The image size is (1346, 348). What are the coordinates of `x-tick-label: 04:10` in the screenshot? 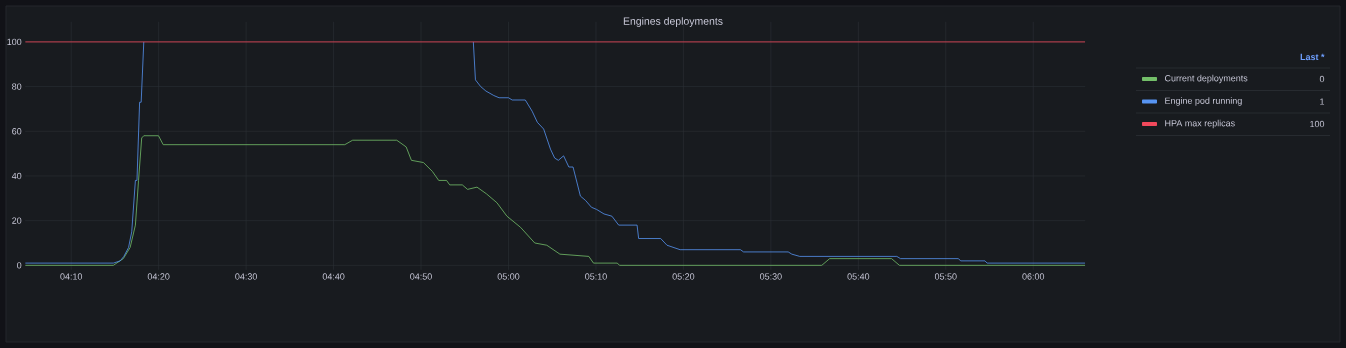 It's located at (71, 276).